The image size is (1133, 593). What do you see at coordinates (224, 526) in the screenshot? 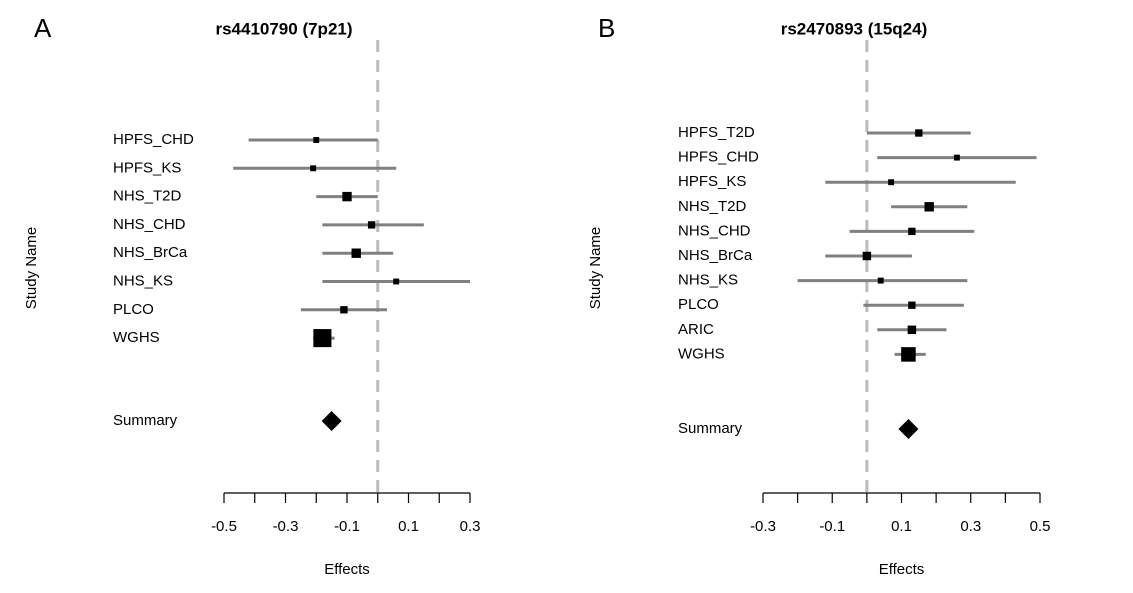
I see `x-tick-label: -0.5` at bounding box center [224, 526].